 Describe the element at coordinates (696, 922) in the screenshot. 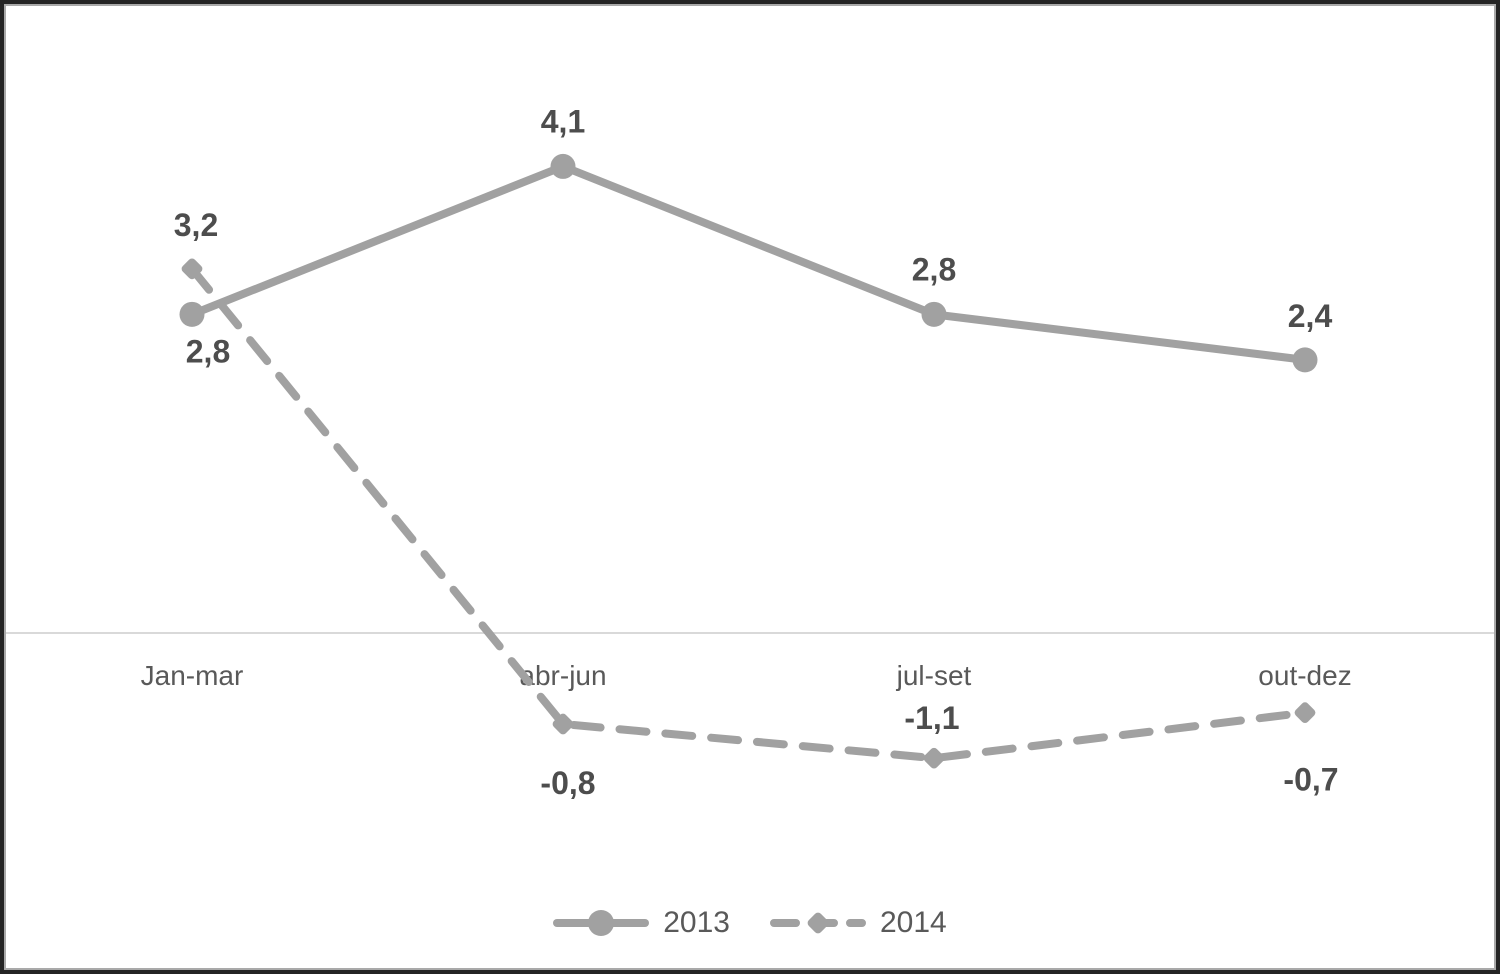

I see `legend-label-2013: 2013` at that location.